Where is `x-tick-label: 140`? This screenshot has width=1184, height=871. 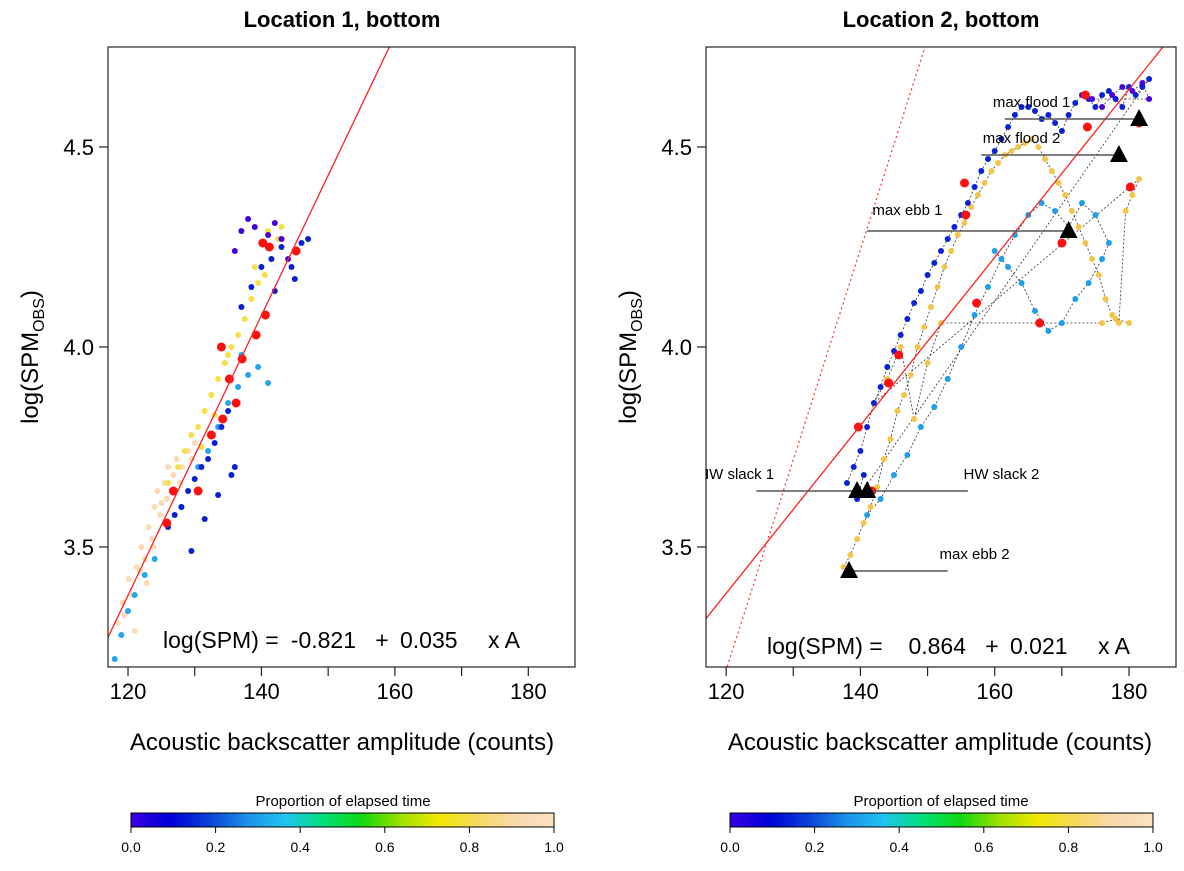
x-tick-label: 140 is located at coordinates (860, 691).